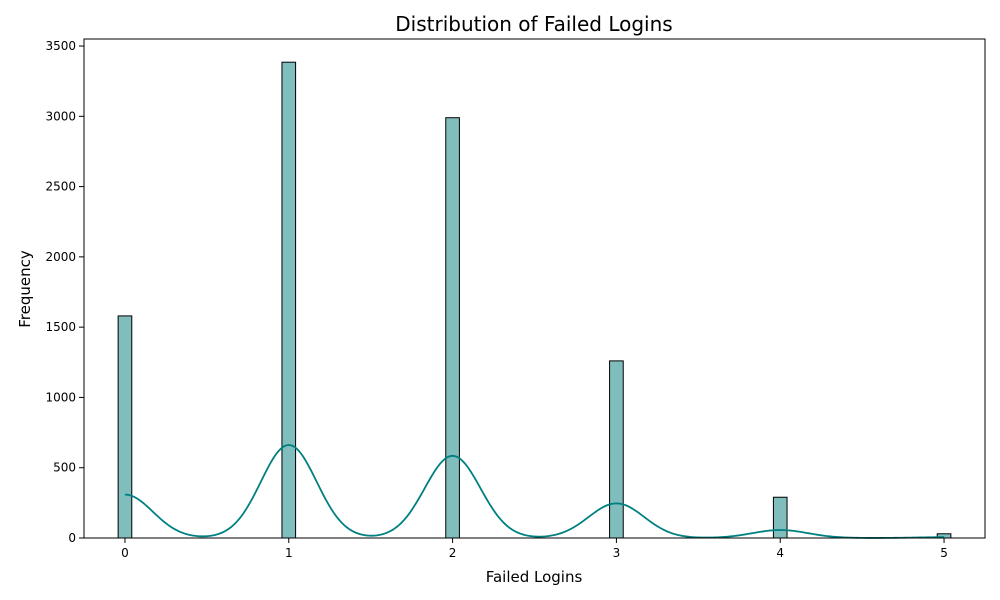 This screenshot has height=600, width=1000. I want to click on y-tick-label: 3000, so click(60, 116).